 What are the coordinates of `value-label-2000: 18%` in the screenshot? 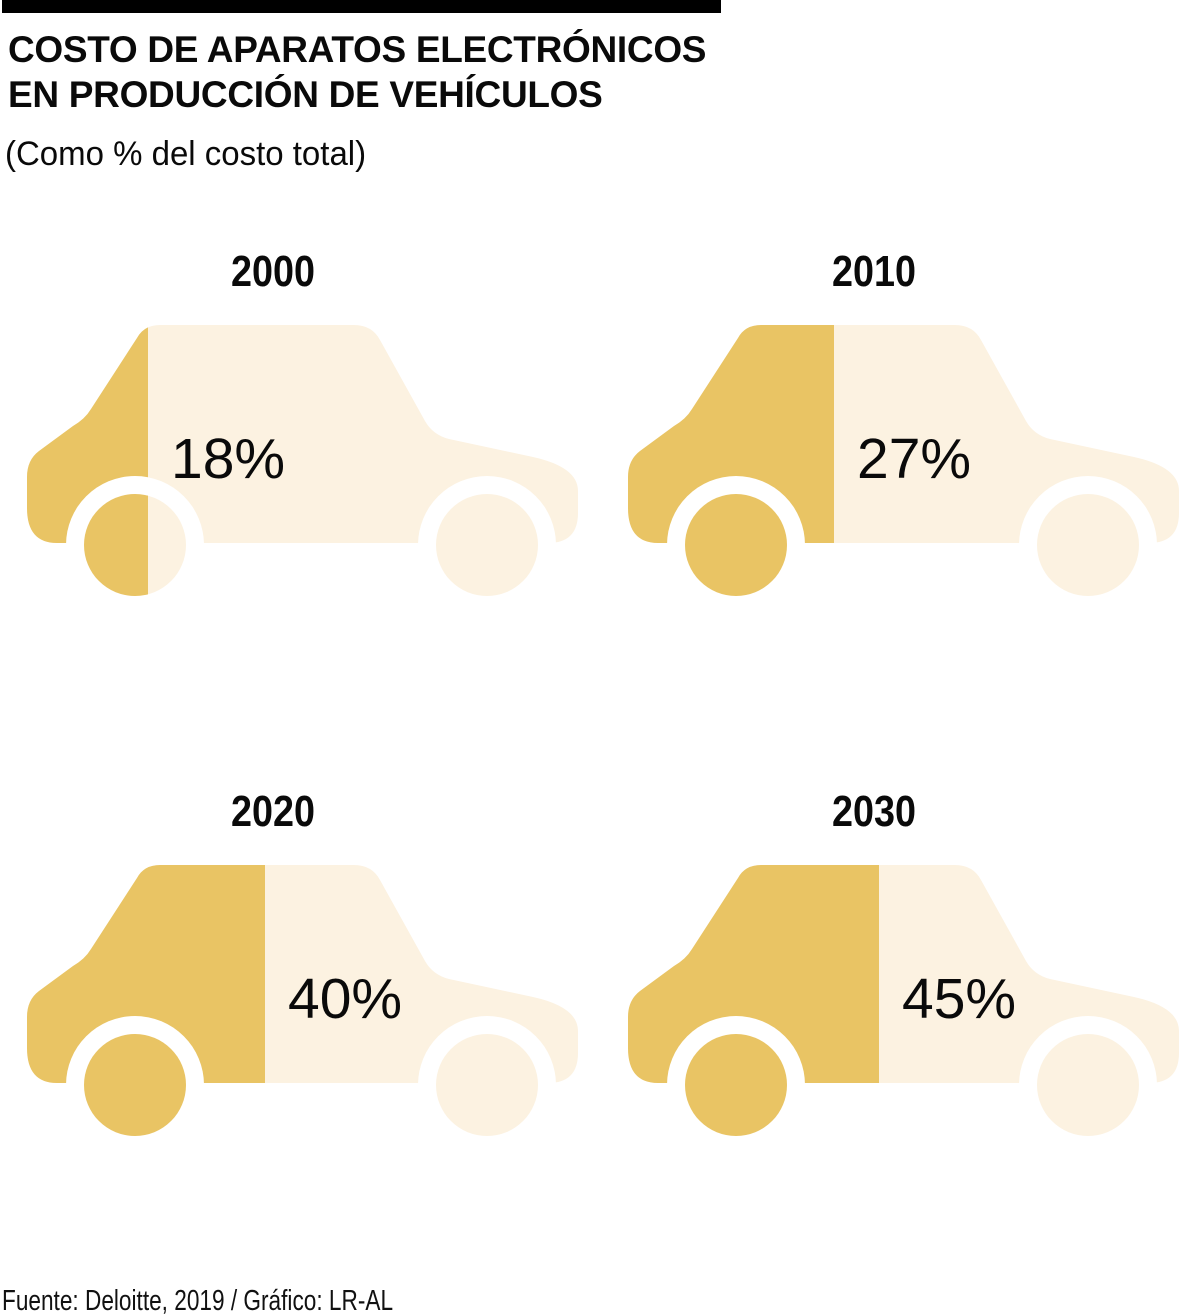 It's located at (228, 459).